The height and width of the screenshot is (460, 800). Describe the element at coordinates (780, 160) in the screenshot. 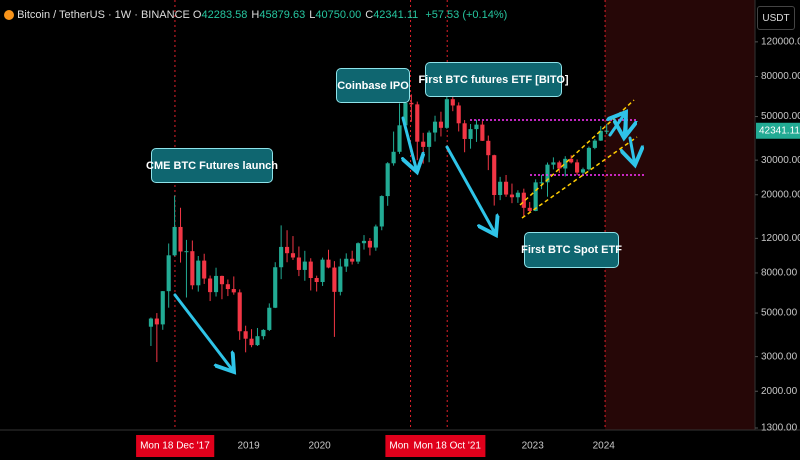

I see `y-tick-label: 30000.00` at that location.